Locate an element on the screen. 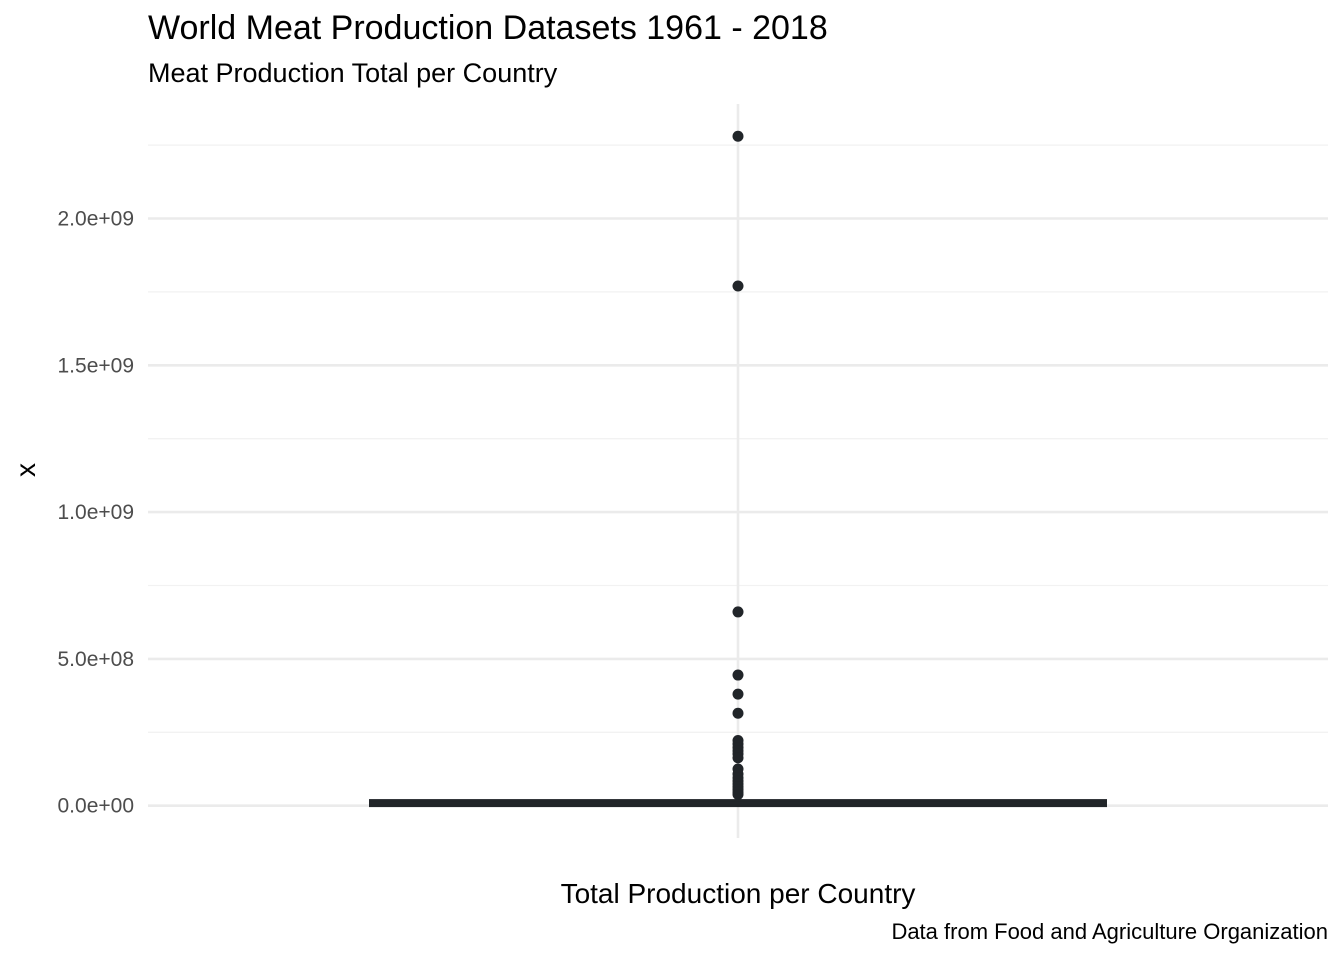 The width and height of the screenshot is (1344, 960). y-tick-label: 5.0e+08 is located at coordinates (96, 659).